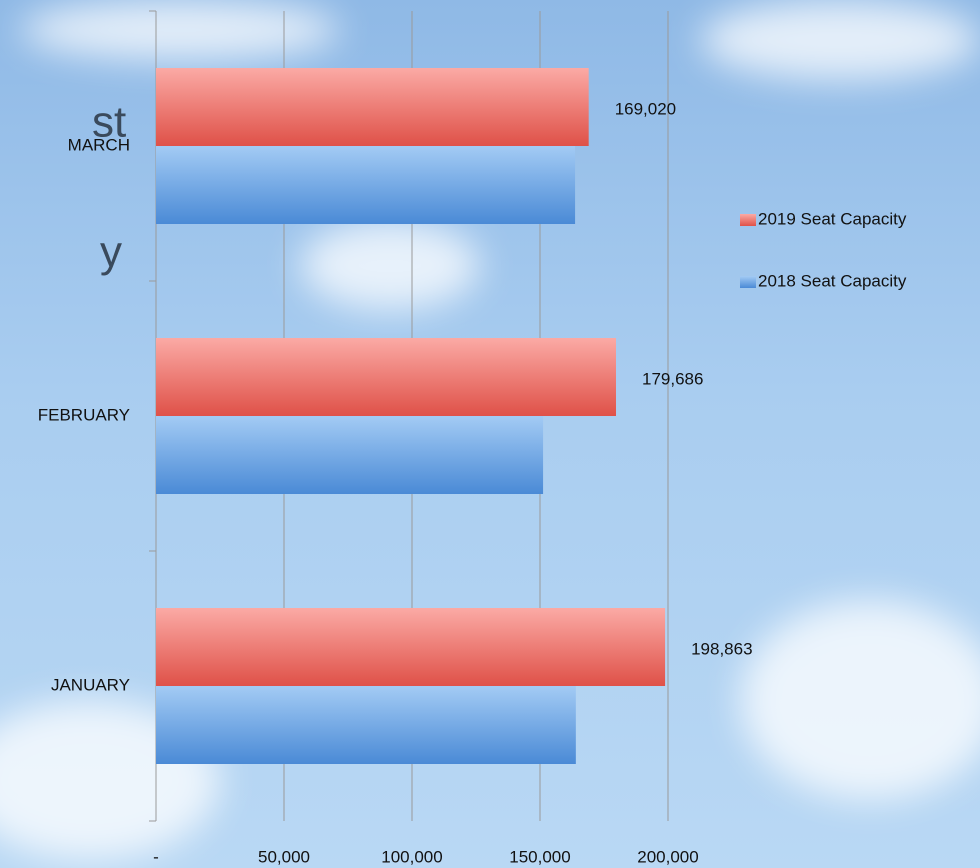  Describe the element at coordinates (672, 378) in the screenshot. I see `data-label: 179,686` at that location.